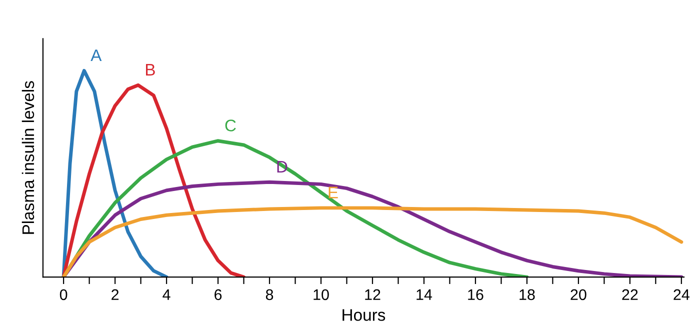  Describe the element at coordinates (321, 294) in the screenshot. I see `x-tick-label: 10` at that location.